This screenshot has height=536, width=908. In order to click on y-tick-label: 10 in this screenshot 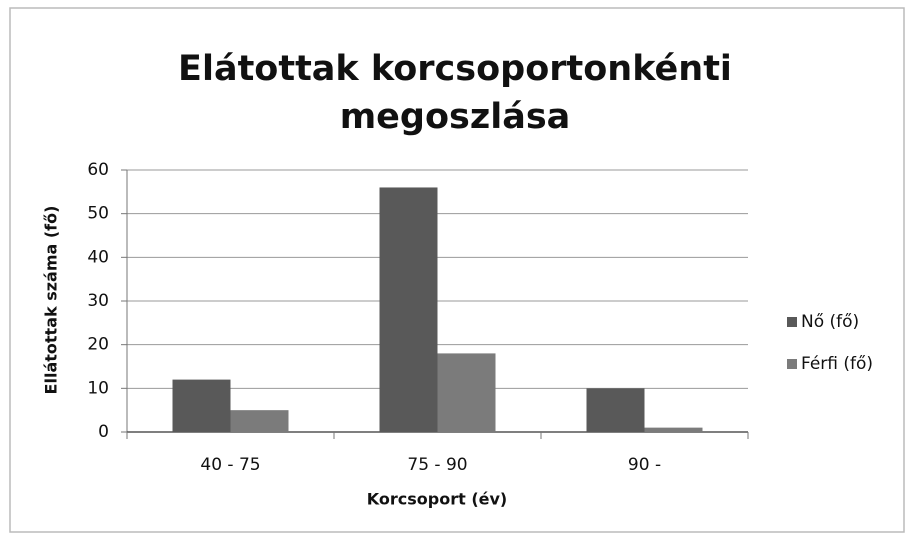, I will do `click(98, 388)`.